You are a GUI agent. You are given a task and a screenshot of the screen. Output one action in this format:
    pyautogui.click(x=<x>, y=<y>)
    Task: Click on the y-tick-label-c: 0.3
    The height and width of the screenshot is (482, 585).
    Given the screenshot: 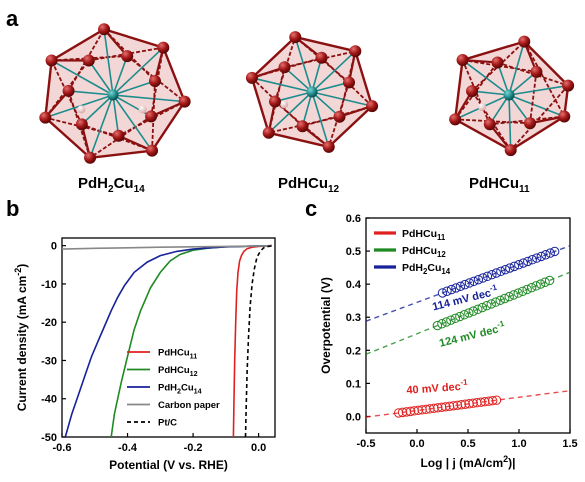 What is the action you would take?
    pyautogui.click(x=353, y=318)
    